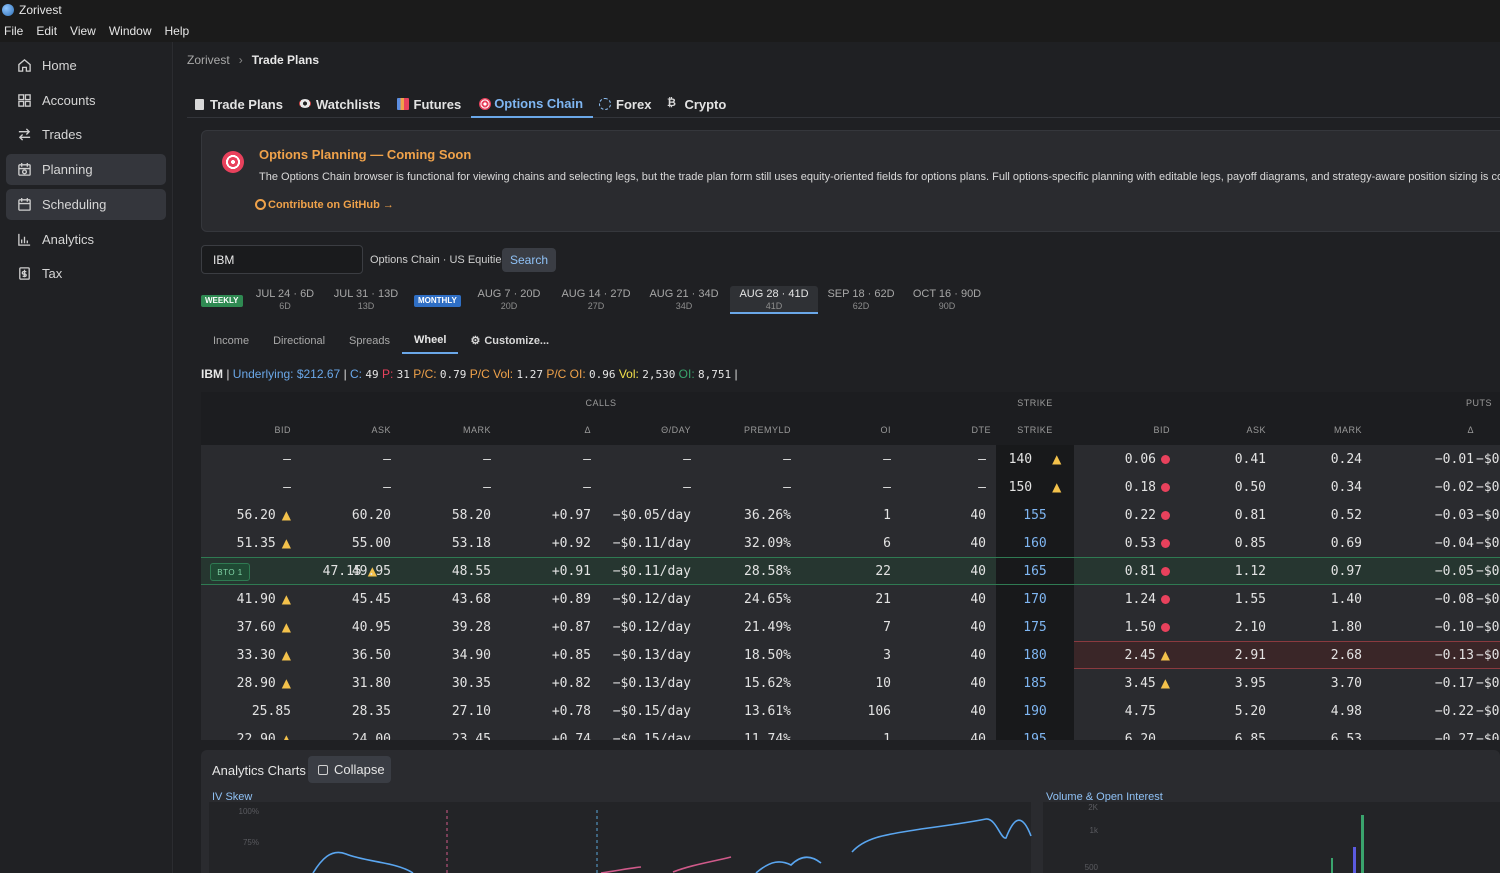  Describe the element at coordinates (341, 543) in the screenshot. I see `call-ask-cell: 55.00` at that location.